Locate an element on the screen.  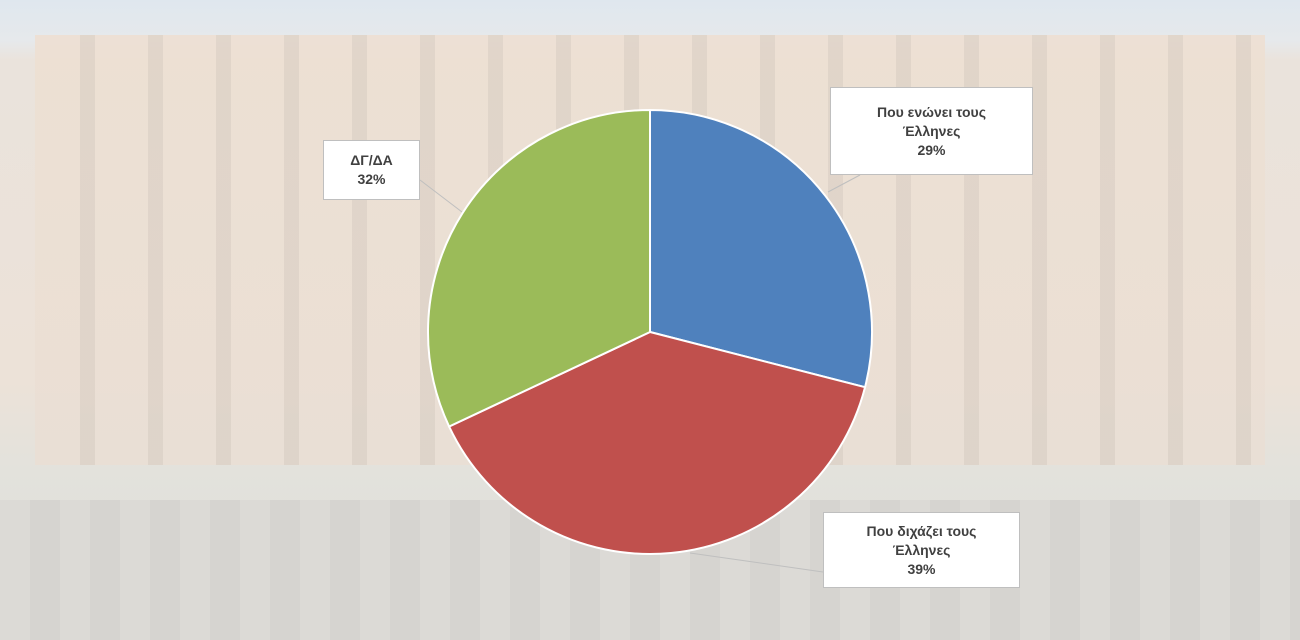
data-label: ΔΓ/ΔΑ 32% is located at coordinates (371, 170).